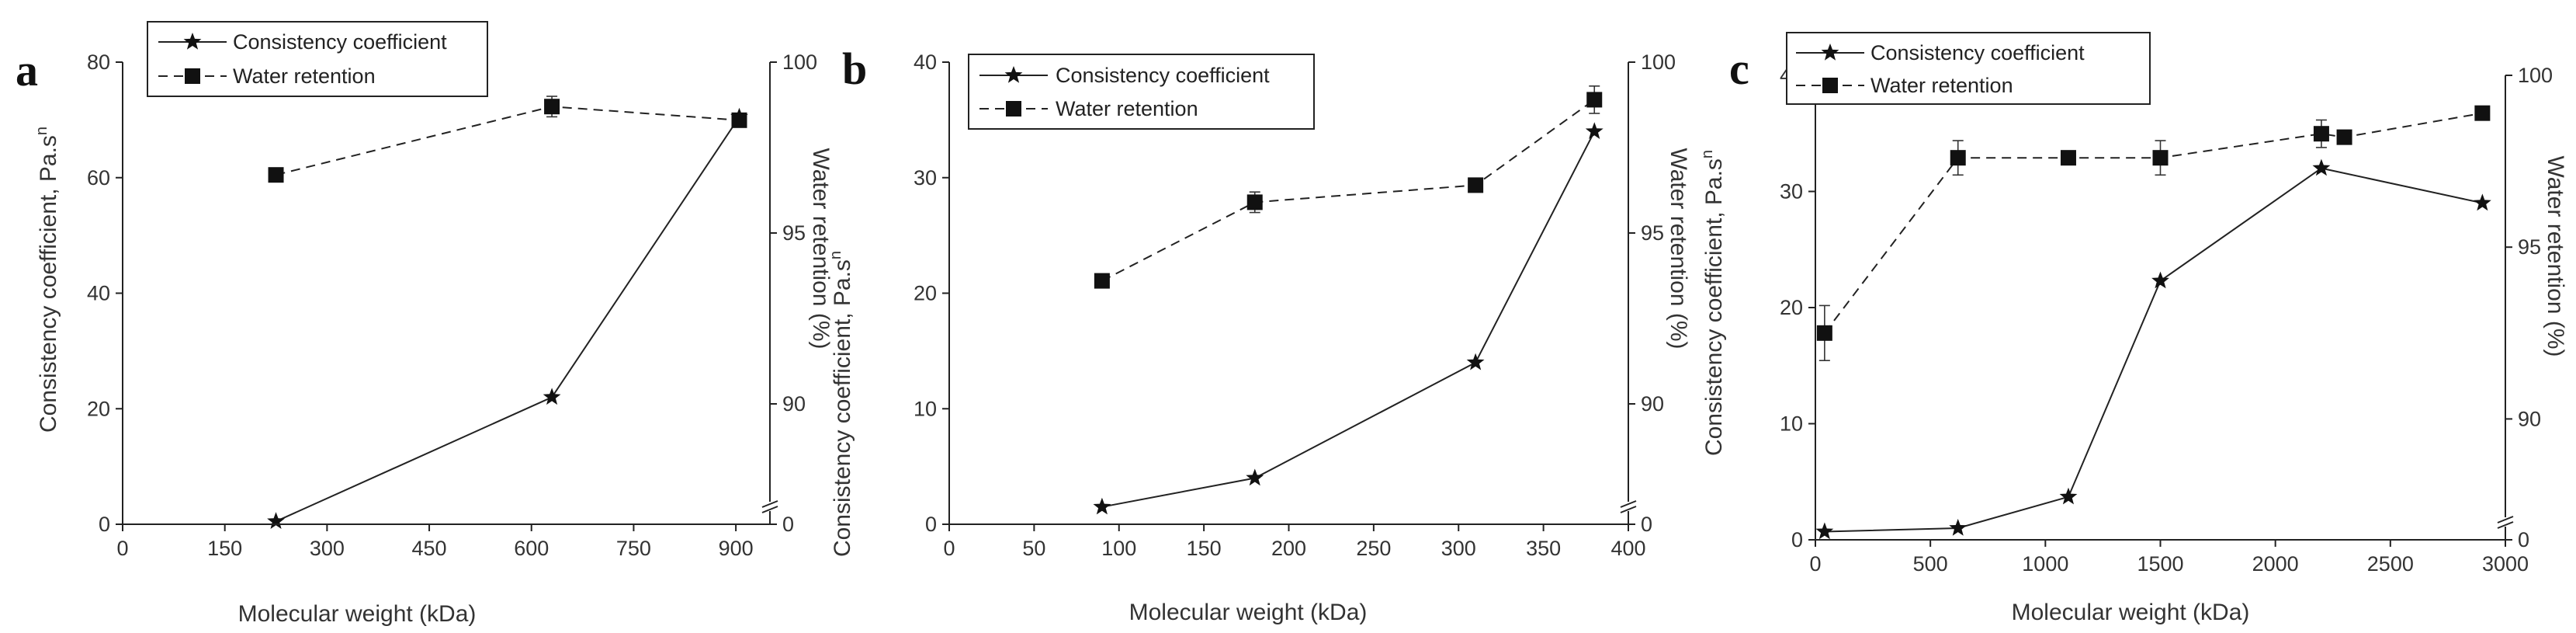  Describe the element at coordinates (854, 68) in the screenshot. I see `panel-letter: b` at that location.